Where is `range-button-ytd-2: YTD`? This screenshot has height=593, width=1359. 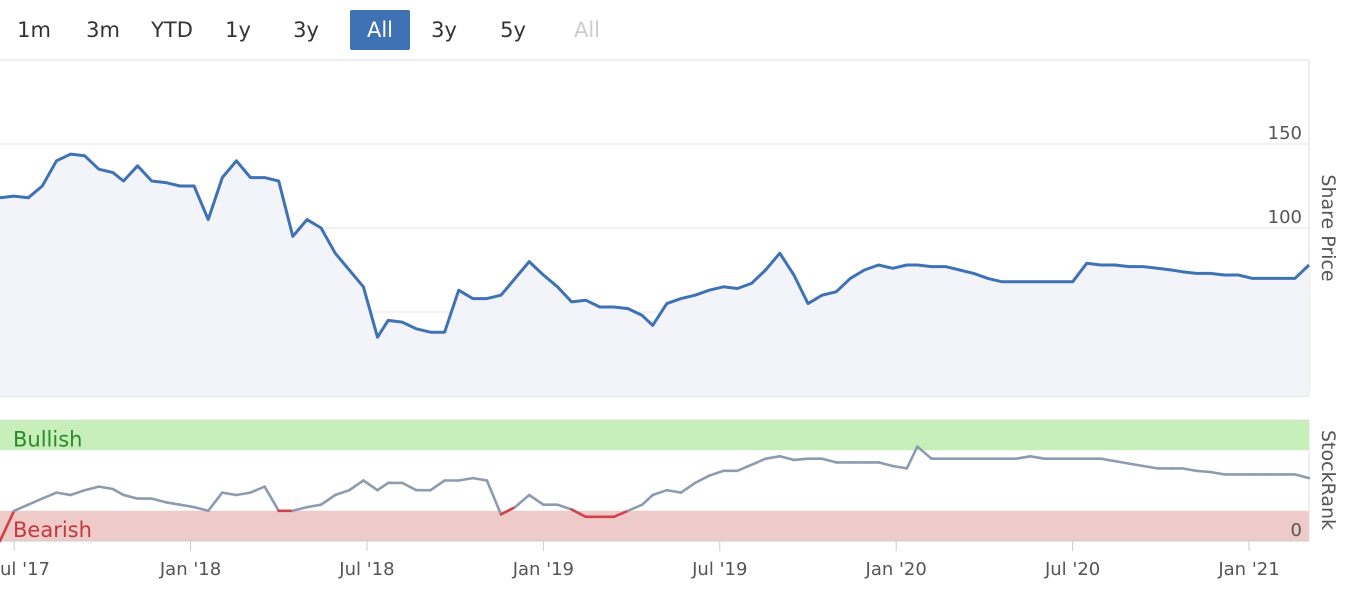 range-button-ytd-2: YTD is located at coordinates (172, 30).